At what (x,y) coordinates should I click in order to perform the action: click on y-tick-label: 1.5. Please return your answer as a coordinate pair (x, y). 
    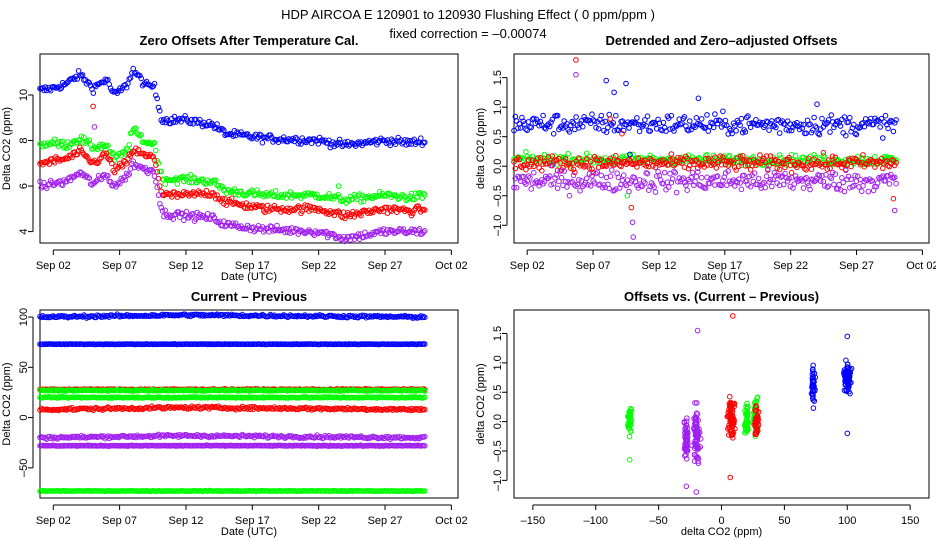
    Looking at the image, I should click on (498, 77).